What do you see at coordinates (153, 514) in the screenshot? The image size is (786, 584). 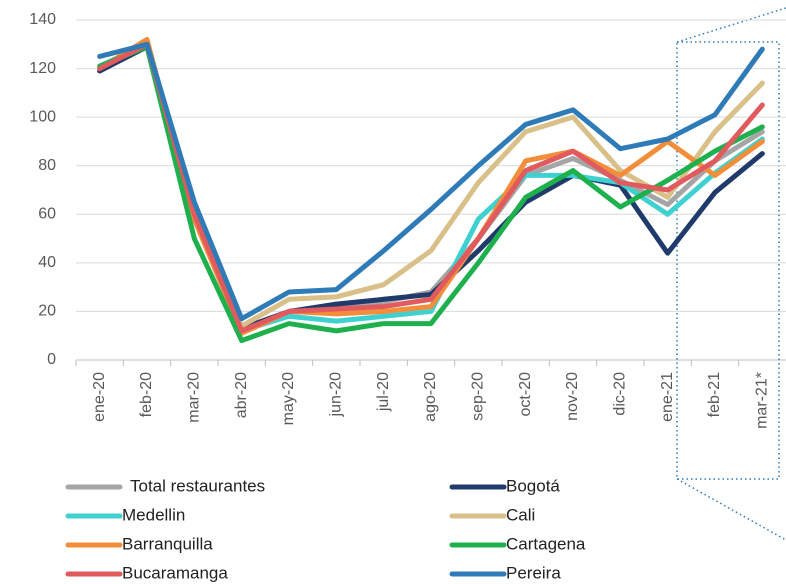 I see `legend-label: Medellin` at bounding box center [153, 514].